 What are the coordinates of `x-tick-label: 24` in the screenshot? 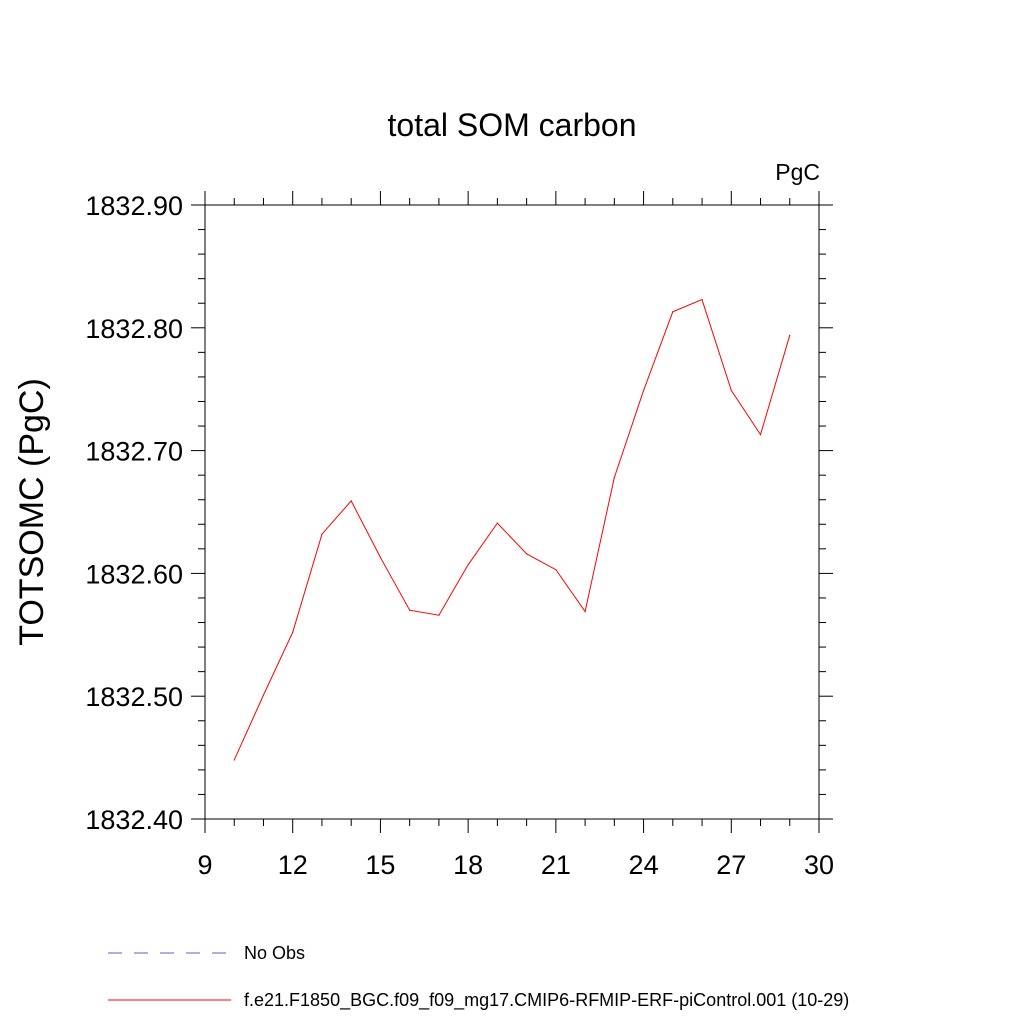 It's located at (644, 865).